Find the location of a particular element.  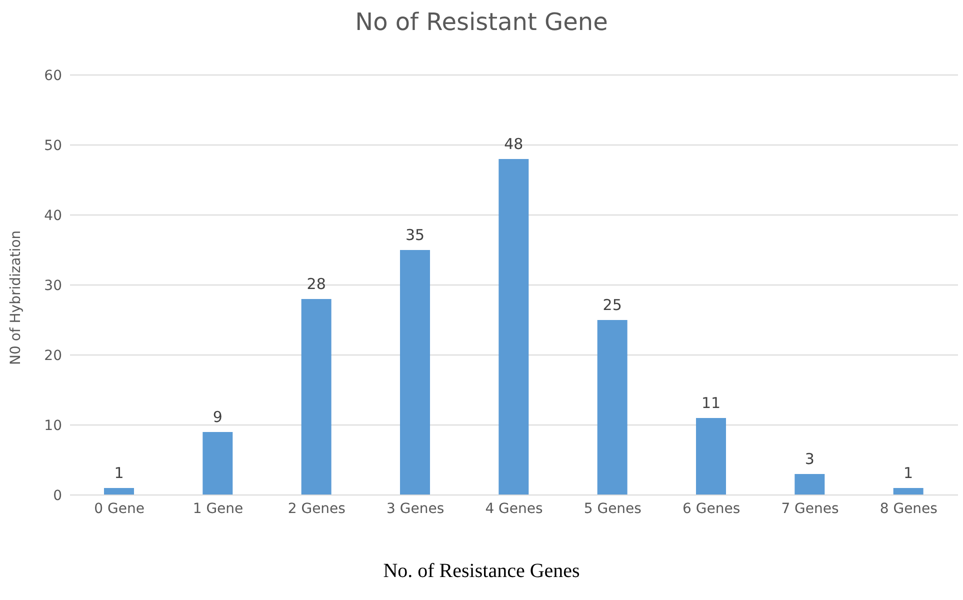

y-tick-label: 50 is located at coordinates (53, 146).